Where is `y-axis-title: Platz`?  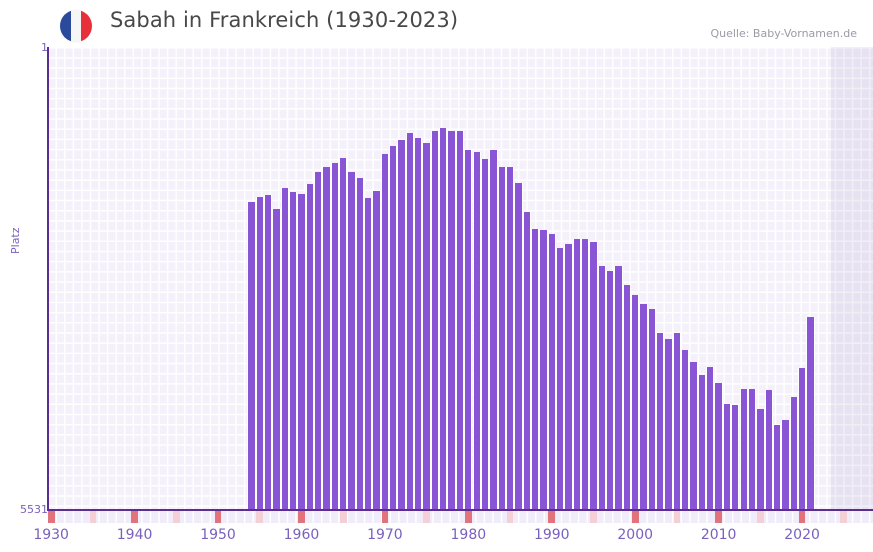
y-axis-title: Platz is located at coordinates (15, 240).